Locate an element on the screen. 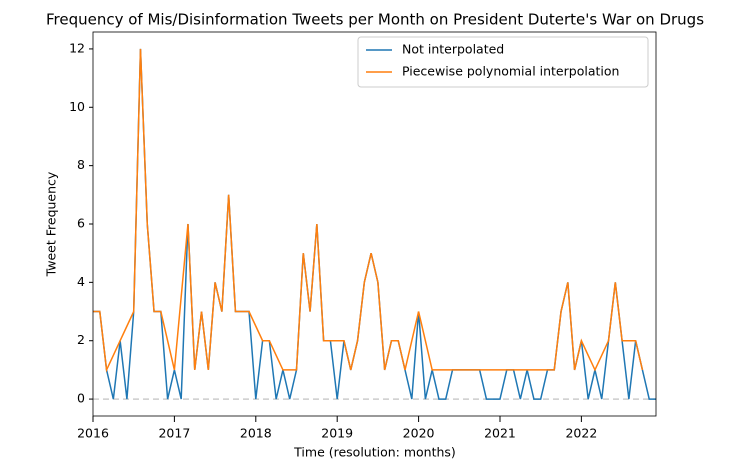 Image resolution: width=749 pixels, height=470 pixels. y-tick-label: 8 is located at coordinates (81, 164).